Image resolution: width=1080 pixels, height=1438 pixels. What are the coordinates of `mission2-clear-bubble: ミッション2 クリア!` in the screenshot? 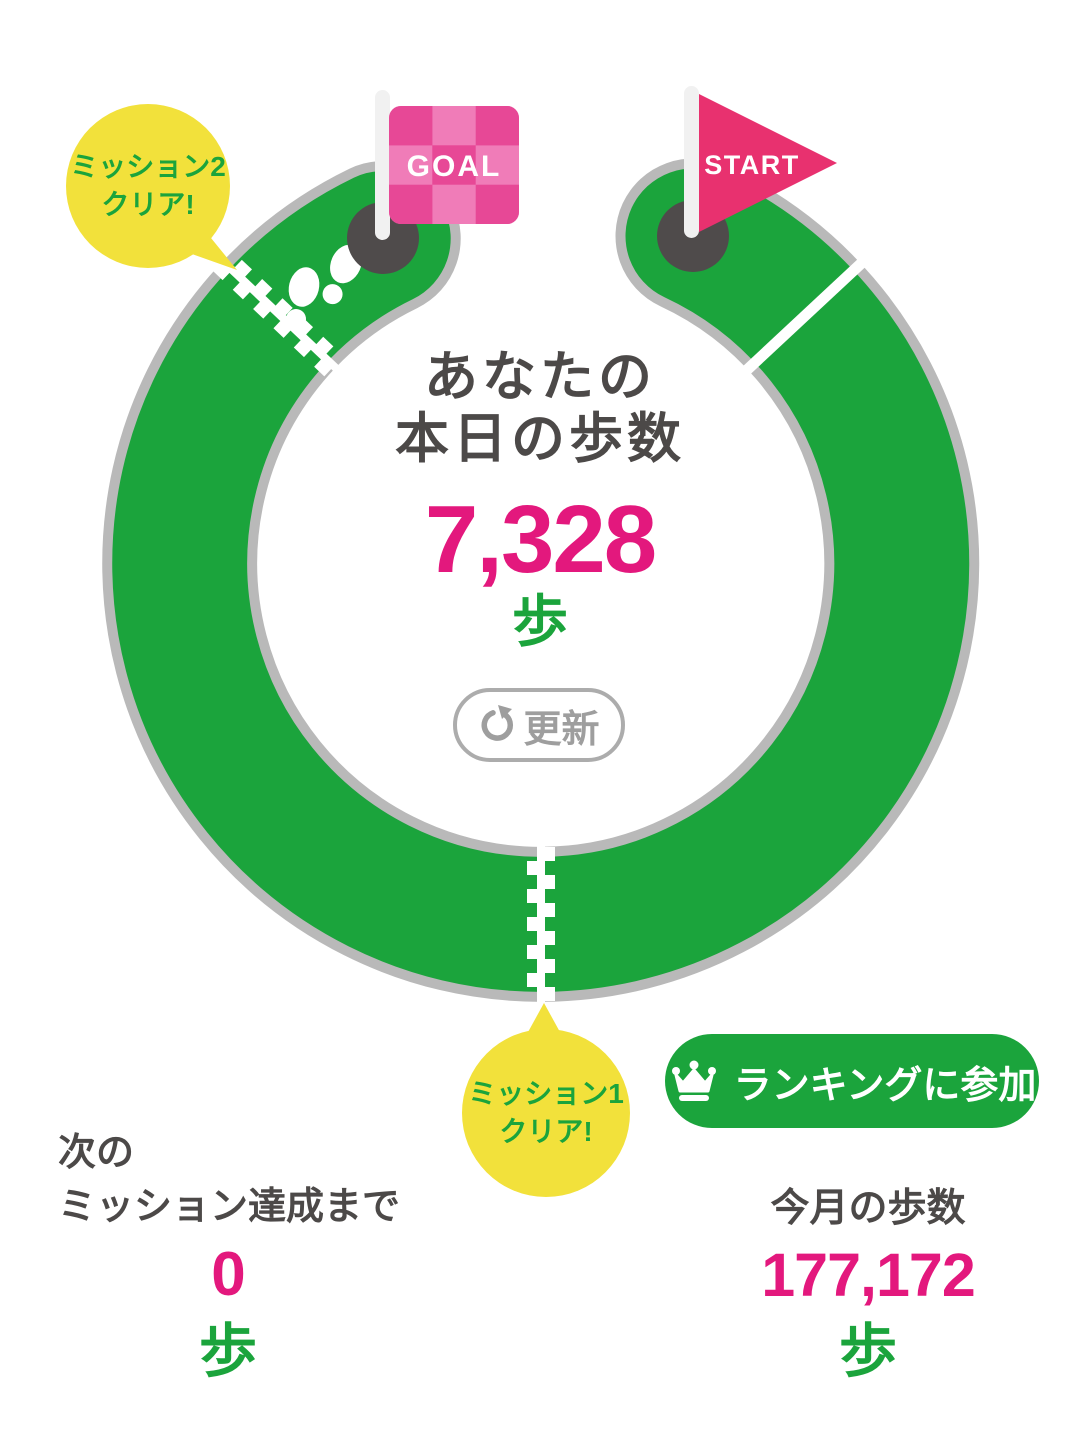 It's located at (148, 186).